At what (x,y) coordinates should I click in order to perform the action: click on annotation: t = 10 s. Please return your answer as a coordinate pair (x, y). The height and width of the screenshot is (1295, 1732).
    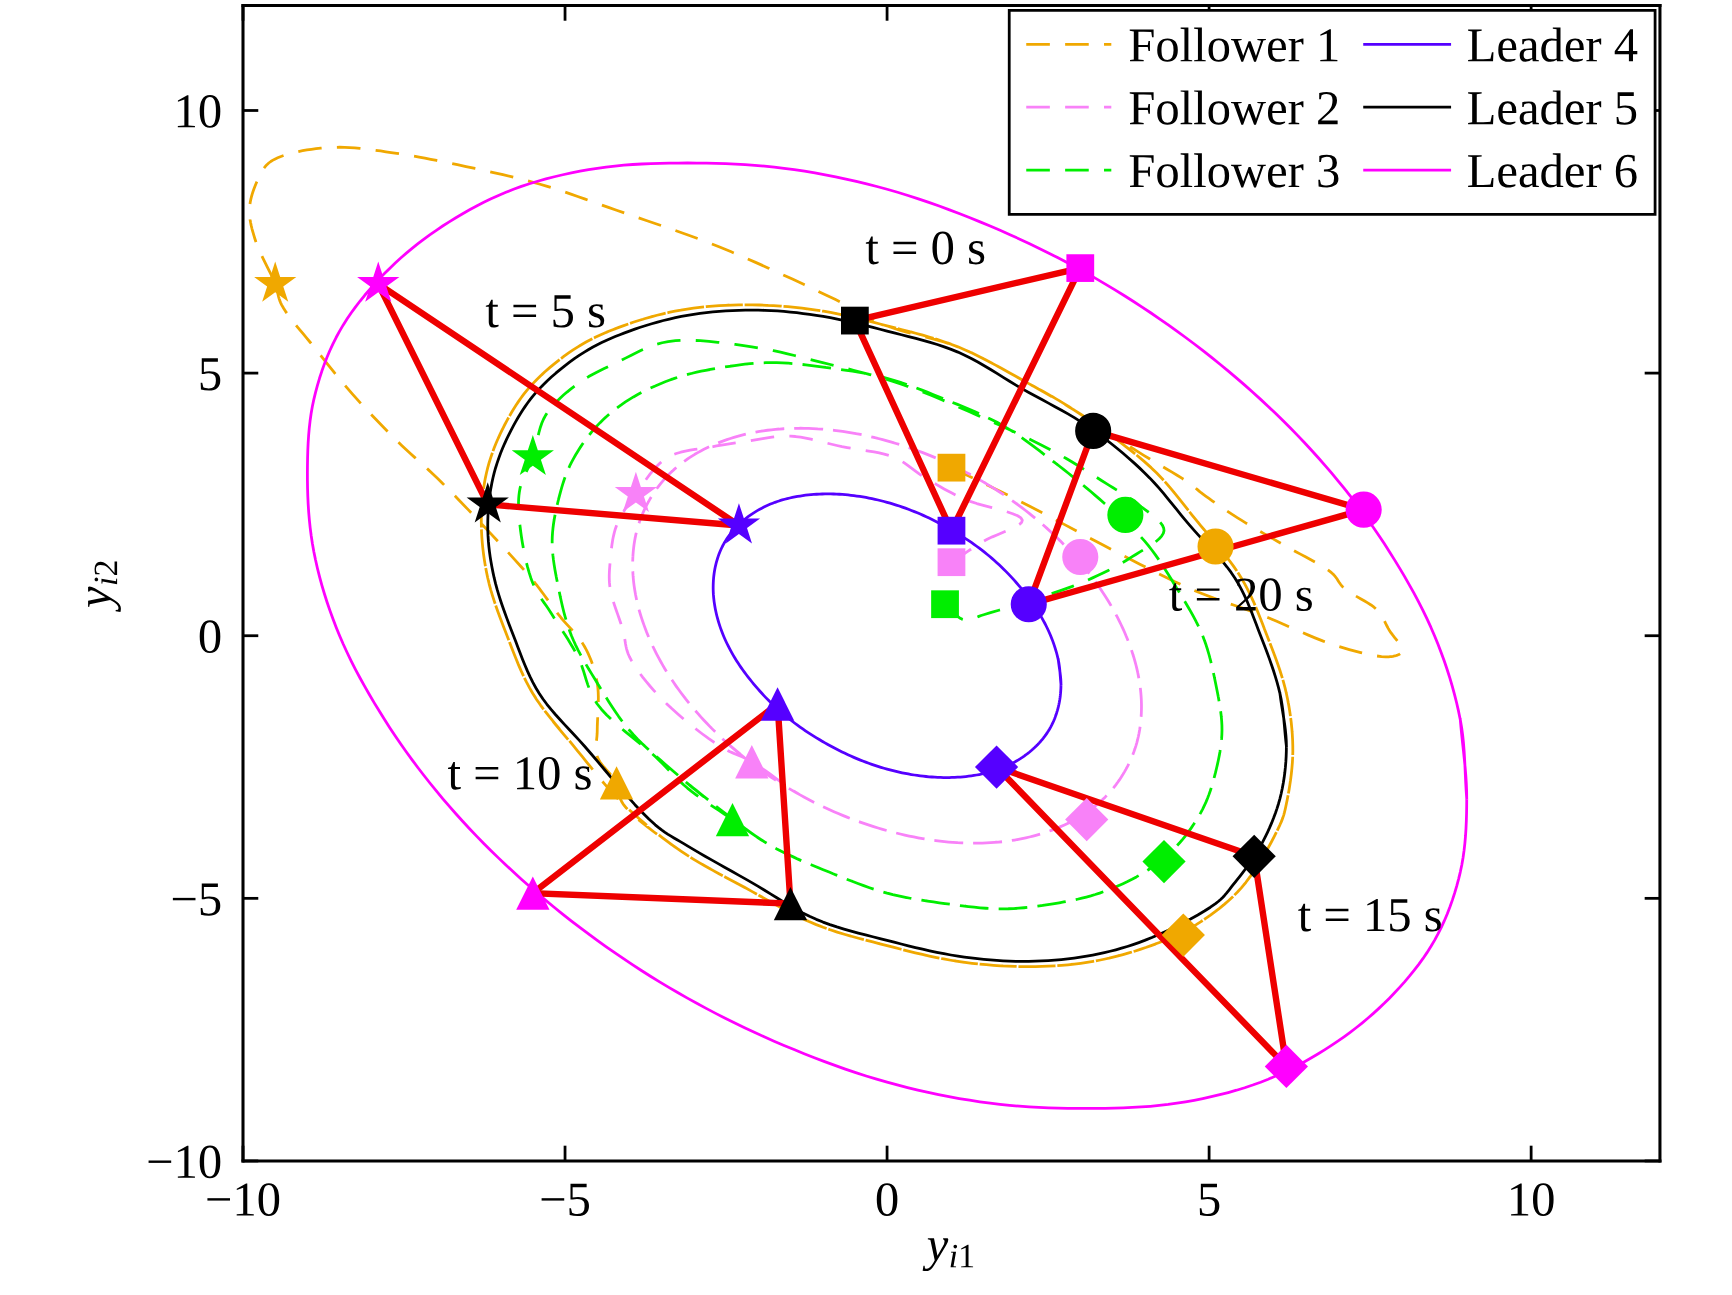
    Looking at the image, I should click on (519, 773).